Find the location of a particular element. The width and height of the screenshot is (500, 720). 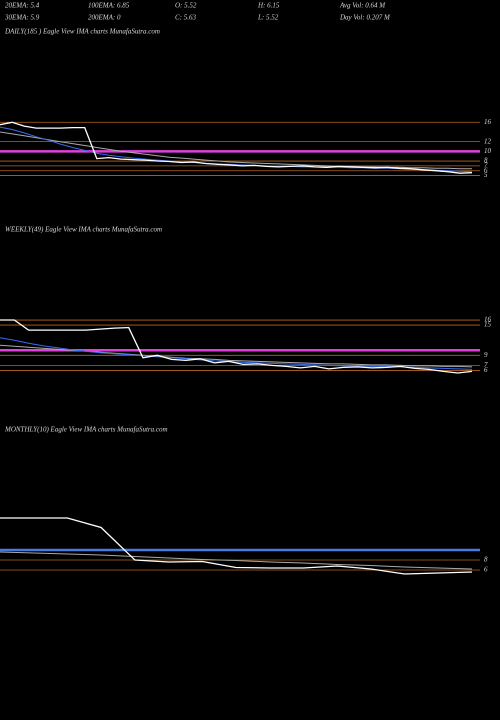

header-stat: C: 5.63 is located at coordinates (186, 18).